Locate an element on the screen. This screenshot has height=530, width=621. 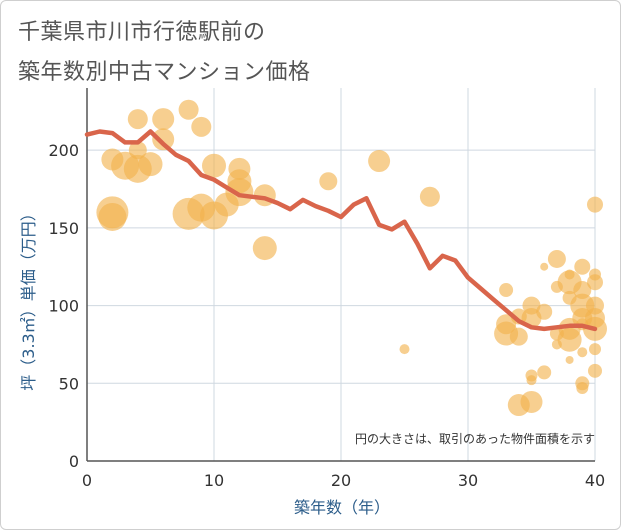
x-tick-label: 20 is located at coordinates (341, 480).